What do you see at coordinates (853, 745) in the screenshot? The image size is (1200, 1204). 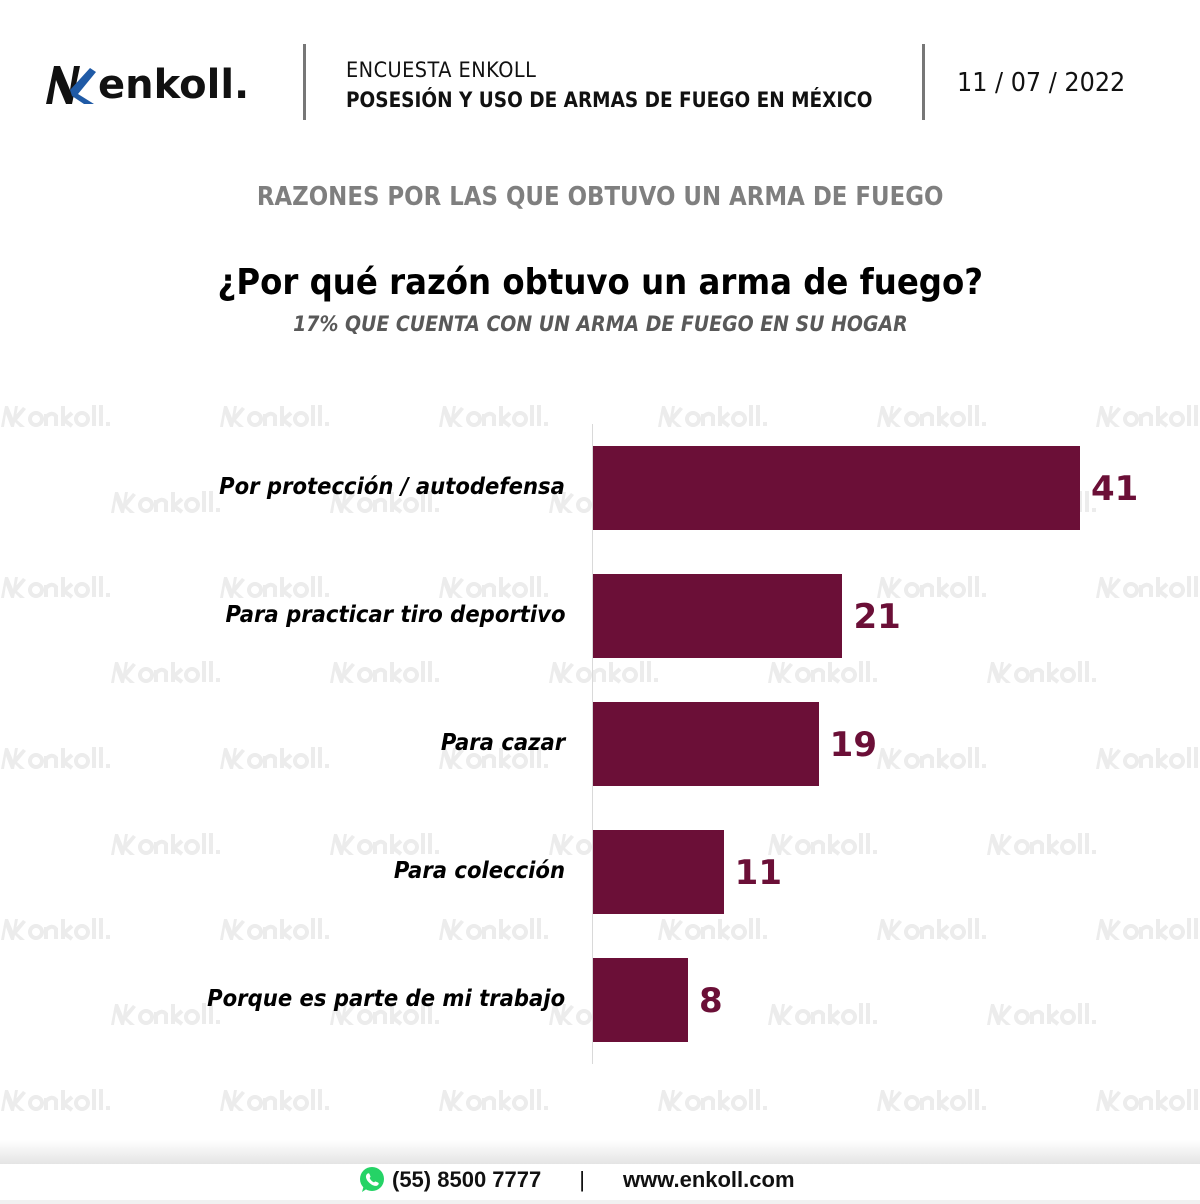 I see `data-label: 19` at bounding box center [853, 745].